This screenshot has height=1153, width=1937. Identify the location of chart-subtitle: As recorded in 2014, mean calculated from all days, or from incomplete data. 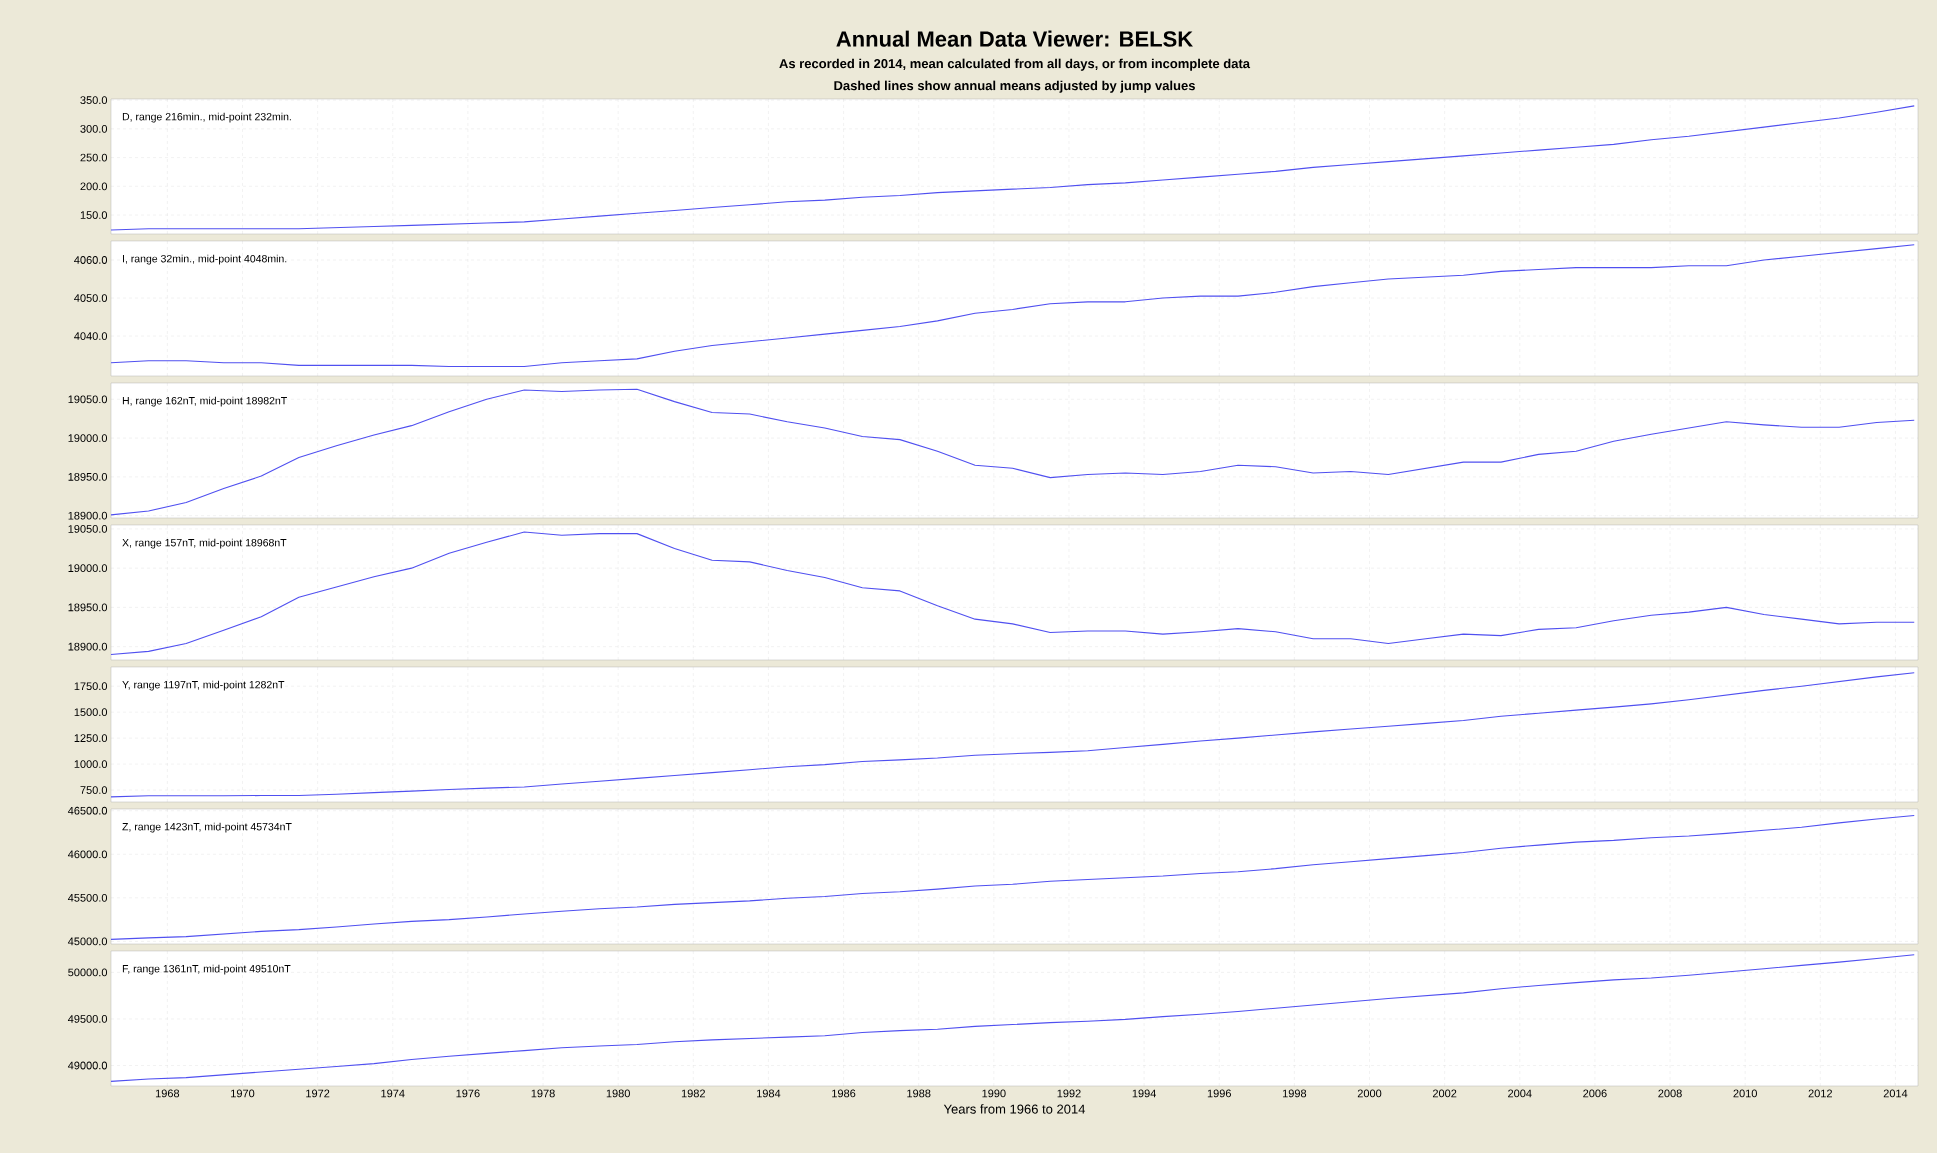
(1015, 64).